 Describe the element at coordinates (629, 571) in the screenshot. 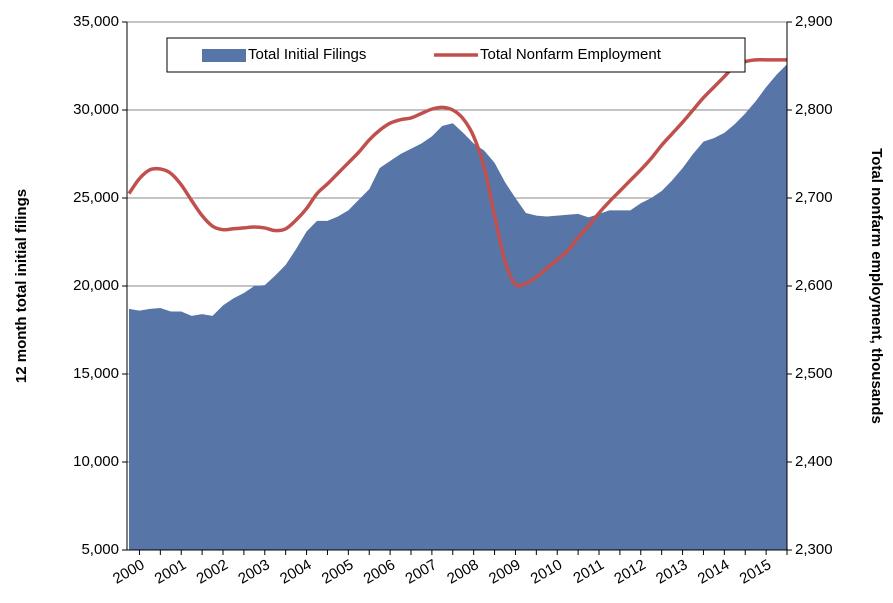

I see `x-tick-label: 2012` at that location.